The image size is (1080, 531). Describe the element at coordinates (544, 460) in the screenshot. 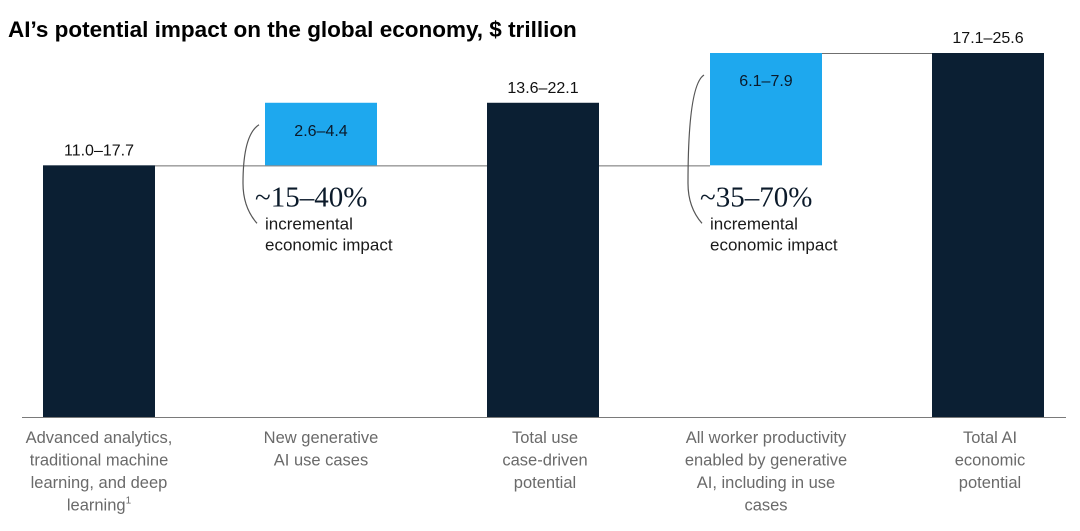

I see `category-label: Total use case-driven potential` at that location.